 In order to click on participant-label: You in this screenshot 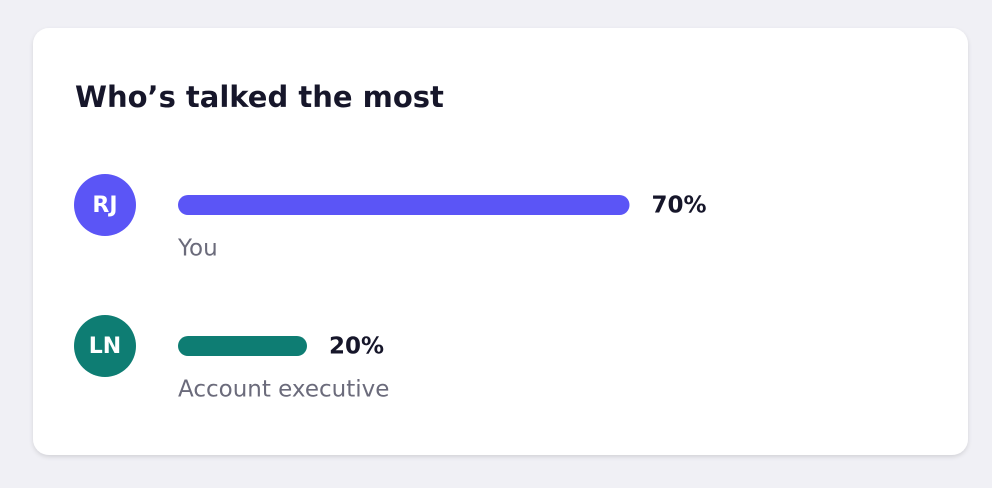, I will do `click(197, 249)`.